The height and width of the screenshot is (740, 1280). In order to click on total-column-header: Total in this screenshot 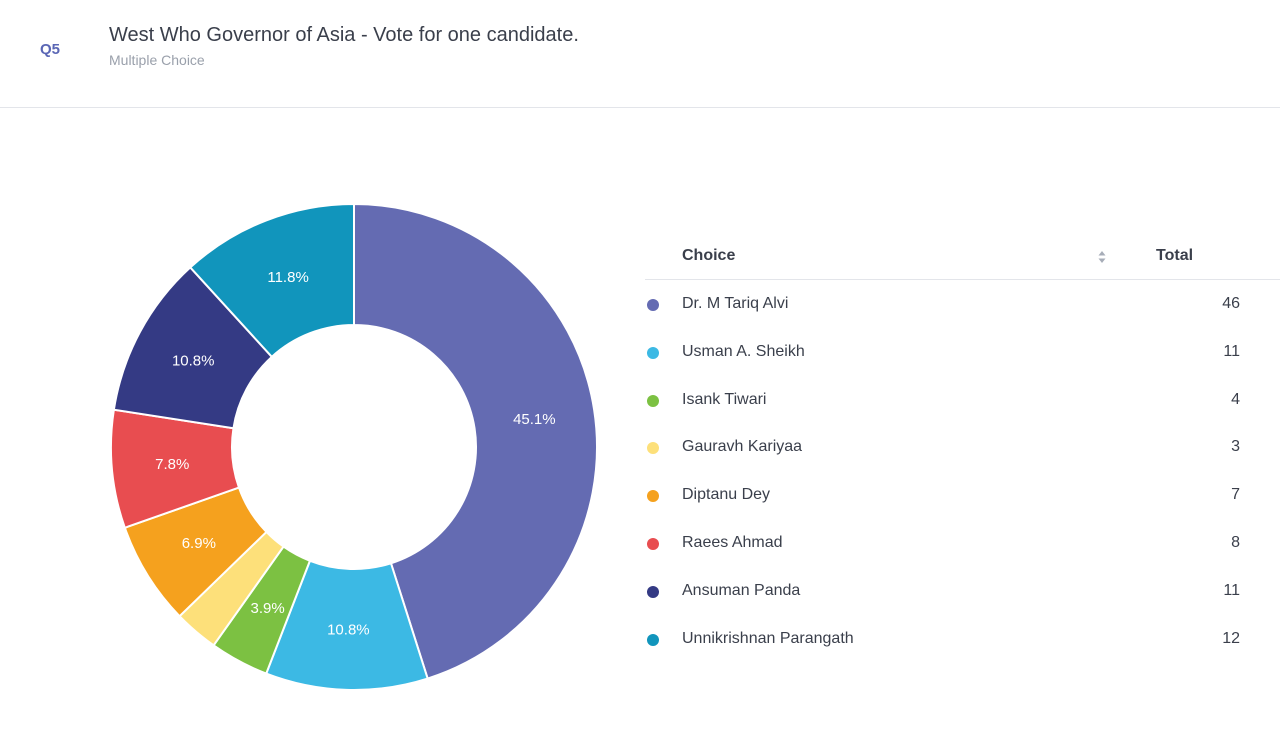, I will do `click(1175, 255)`.